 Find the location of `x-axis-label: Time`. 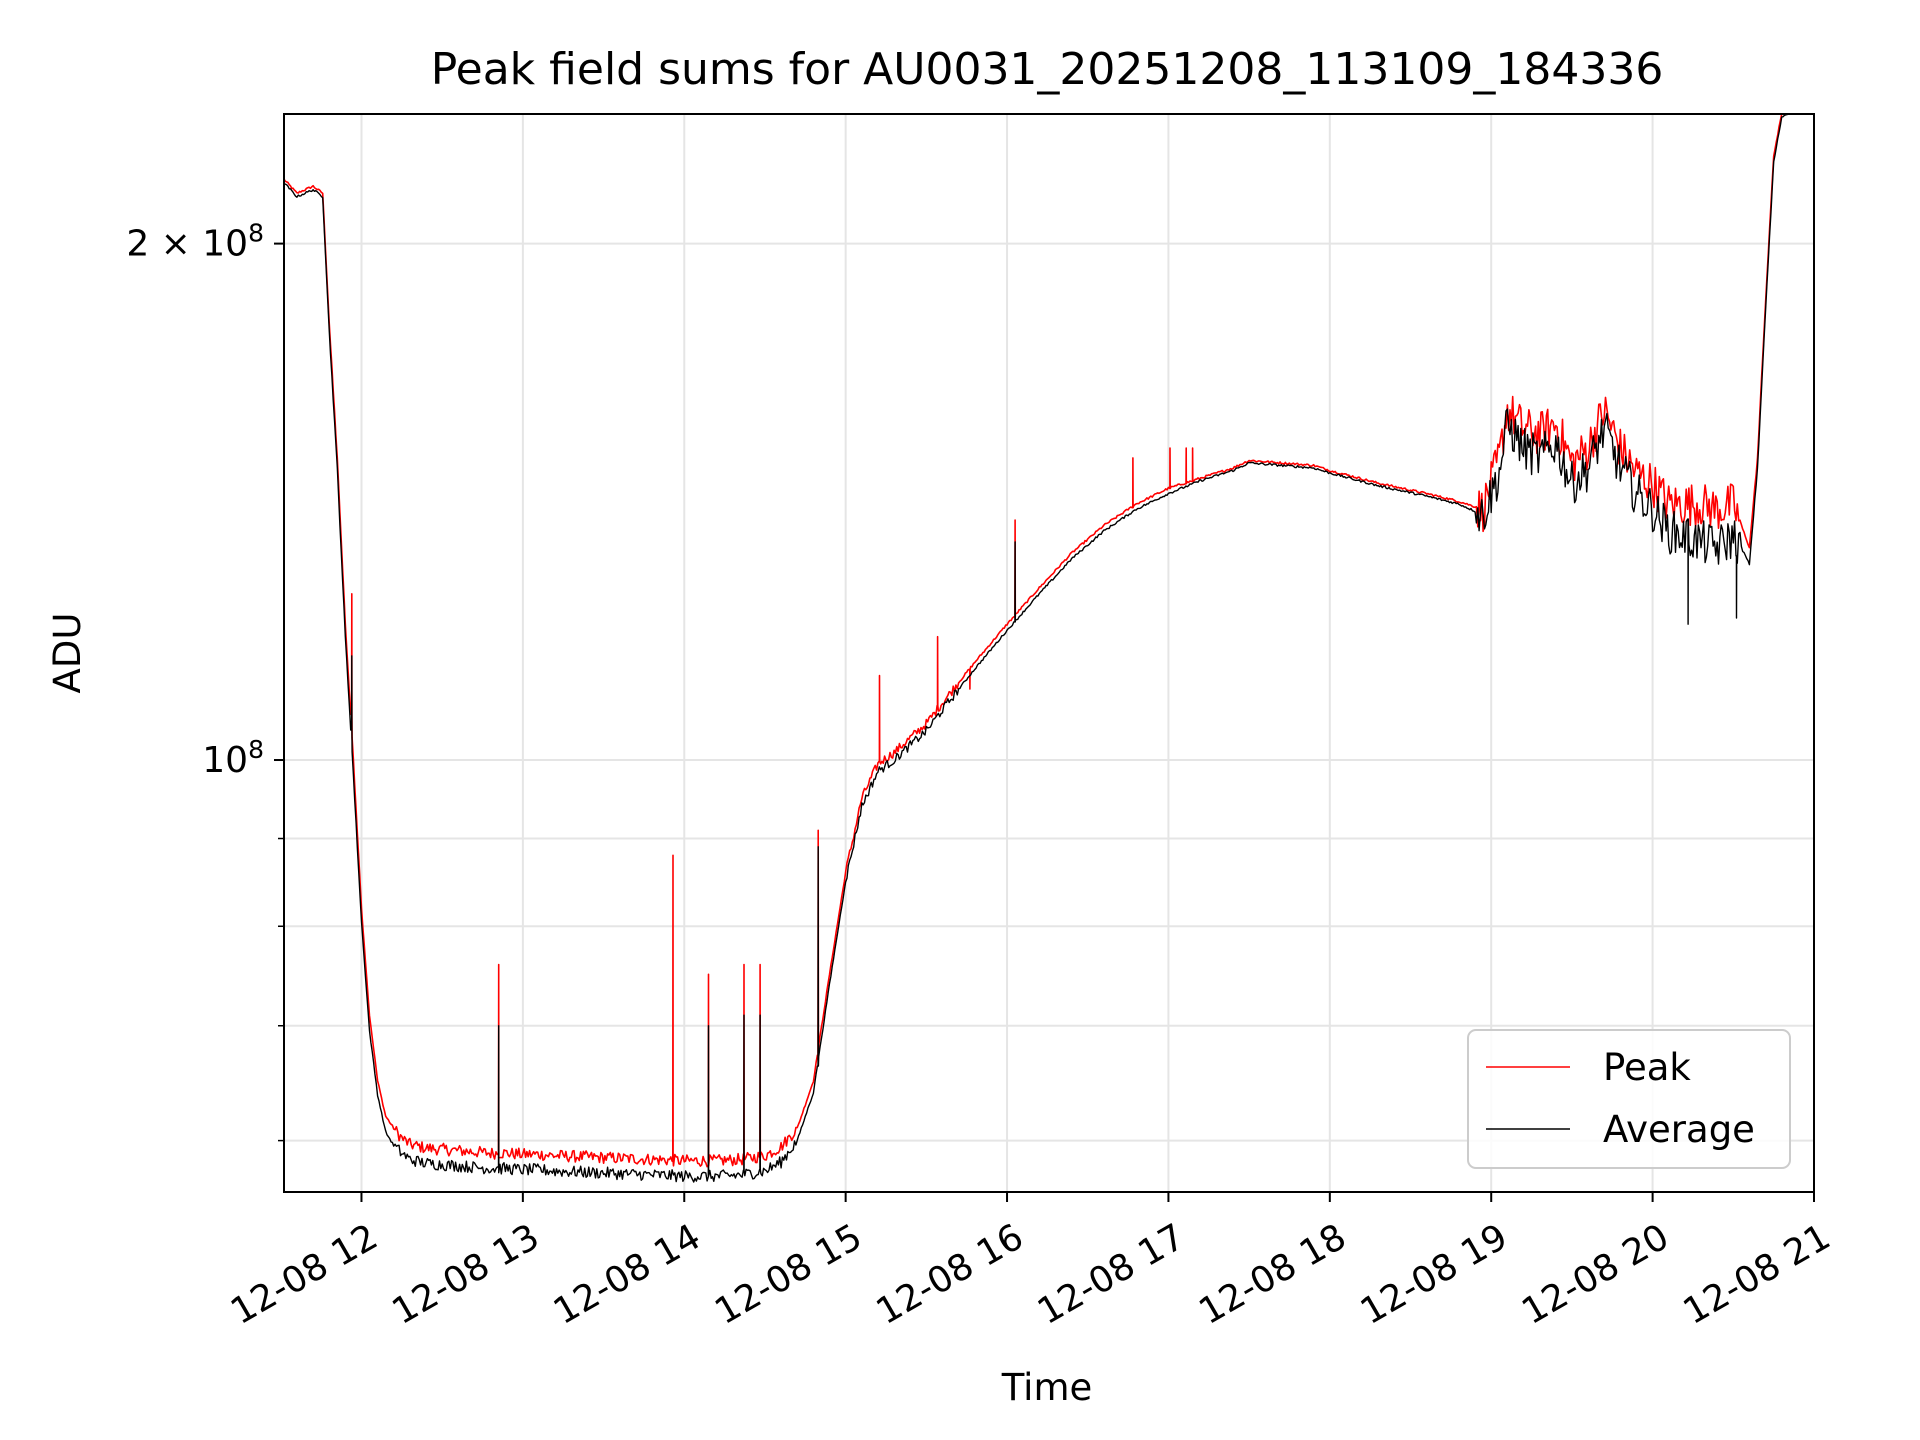

x-axis-label: Time is located at coordinates (1047, 1387).